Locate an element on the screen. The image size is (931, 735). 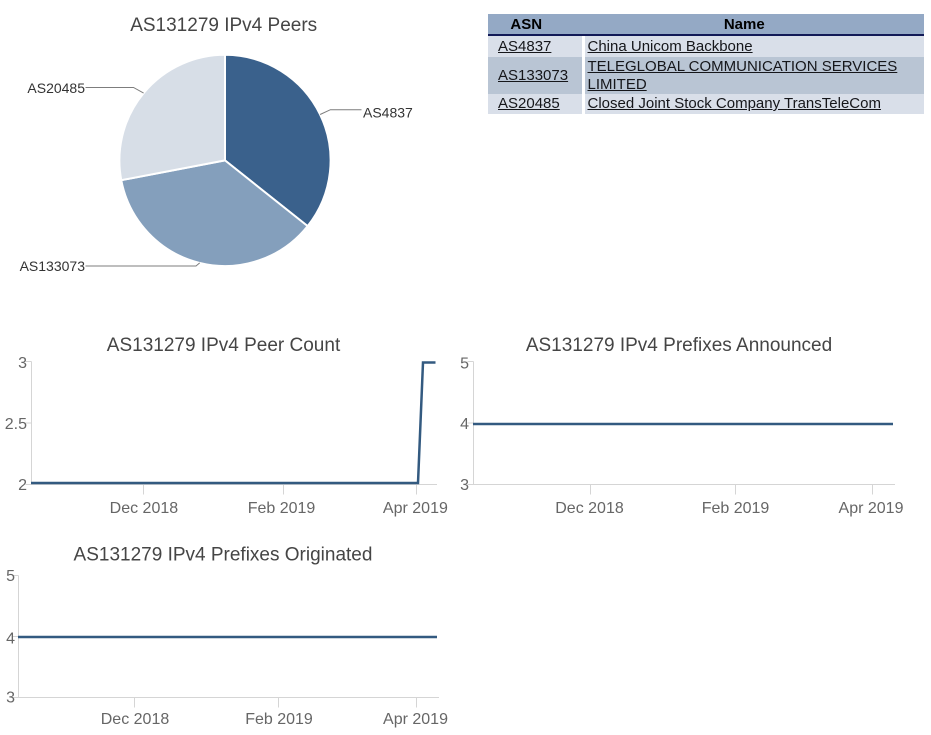
svg-text:AS131279 IPv4 Prefixes Announc: AS131279 IPv4 Prefixes Announced is located at coordinates (679, 345).